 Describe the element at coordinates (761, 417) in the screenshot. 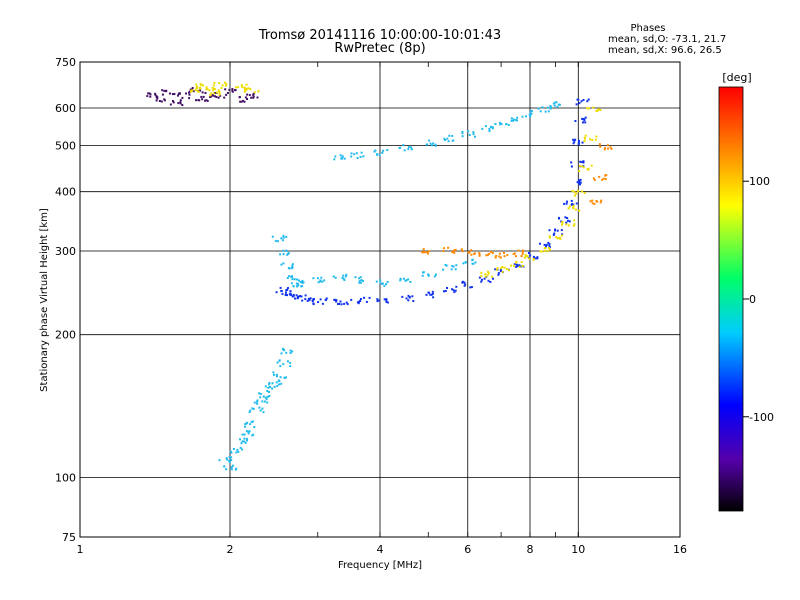

I see `colorbar-tick-label: -100` at that location.